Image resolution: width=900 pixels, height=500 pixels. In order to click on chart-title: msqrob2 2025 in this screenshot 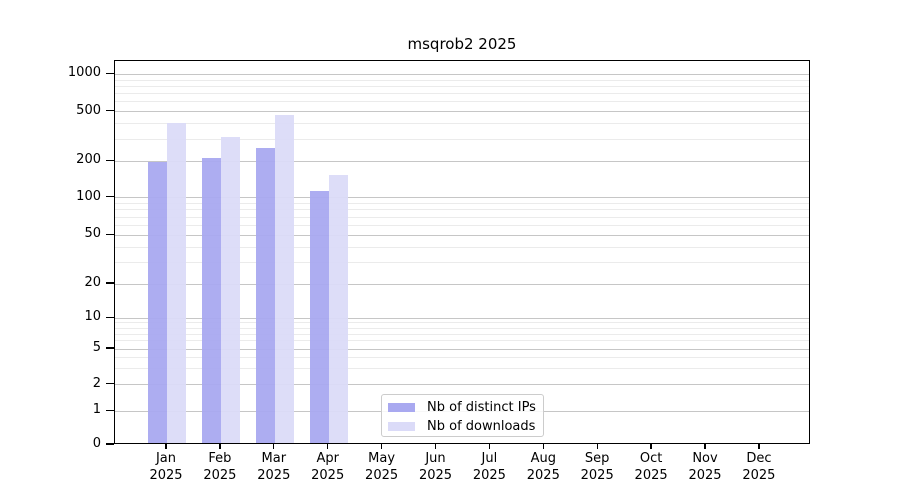, I will do `click(462, 44)`.